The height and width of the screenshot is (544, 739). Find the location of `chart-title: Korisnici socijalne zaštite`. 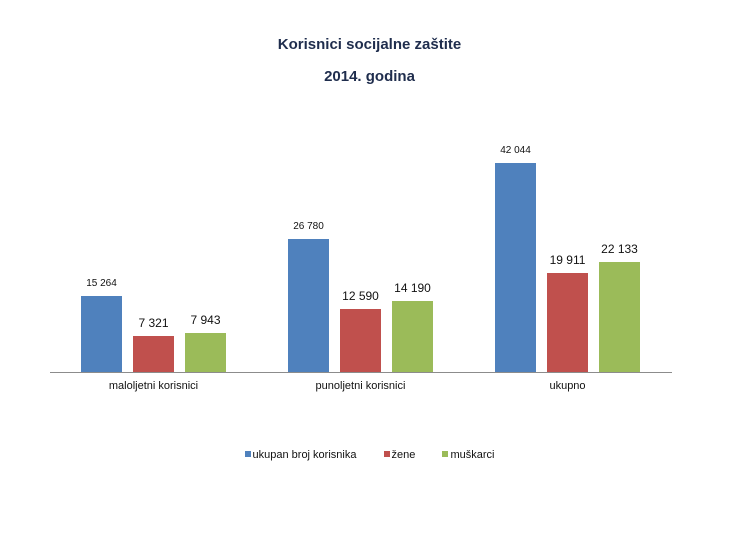

chart-title: Korisnici socijalne zaštite is located at coordinates (369, 44).